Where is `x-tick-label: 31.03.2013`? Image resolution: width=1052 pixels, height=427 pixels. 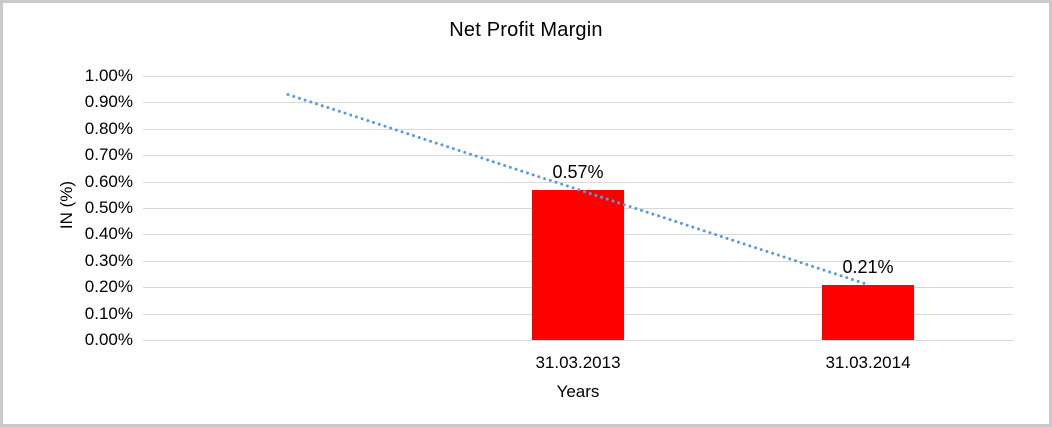
x-tick-label: 31.03.2013 is located at coordinates (578, 362).